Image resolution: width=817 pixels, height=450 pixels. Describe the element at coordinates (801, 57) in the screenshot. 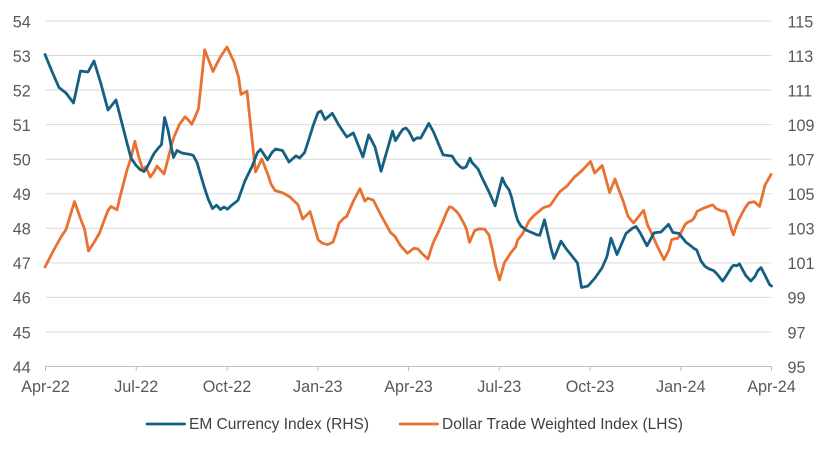

I see `svg-text: 113` at that location.